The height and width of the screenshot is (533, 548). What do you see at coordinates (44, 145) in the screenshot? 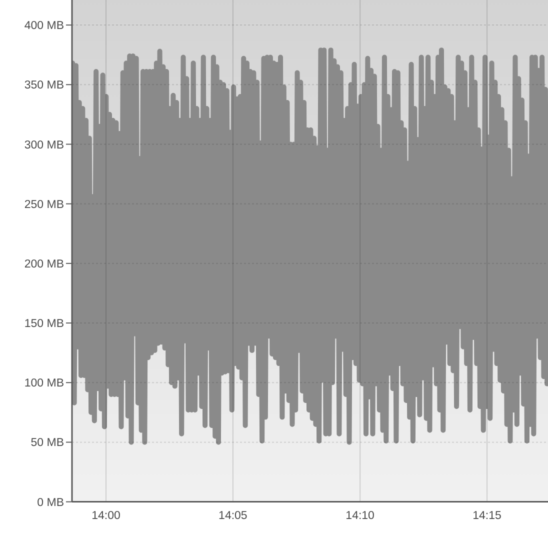
I see `y-tick-label: 300 MB` at bounding box center [44, 145].